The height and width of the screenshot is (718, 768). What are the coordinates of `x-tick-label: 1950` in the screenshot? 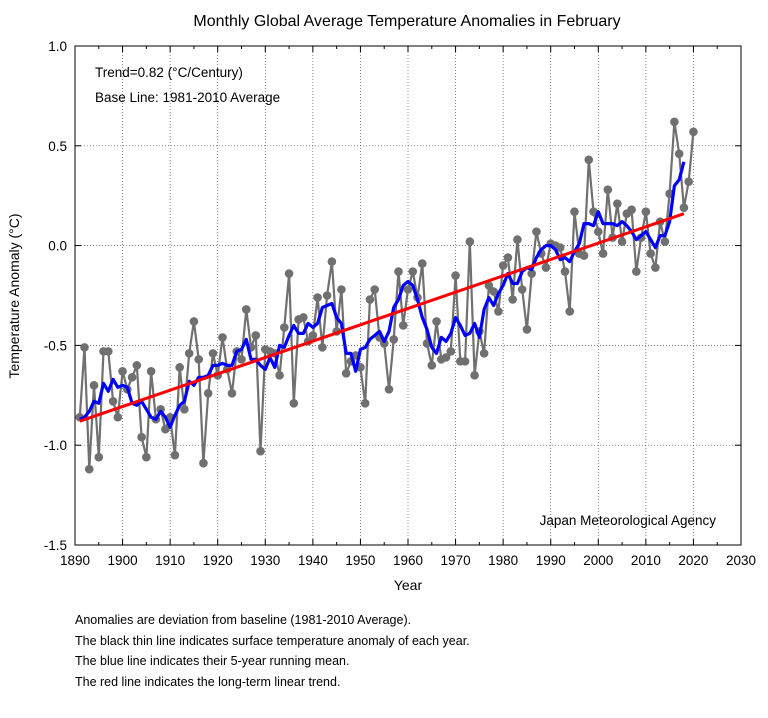 It's located at (360, 560).